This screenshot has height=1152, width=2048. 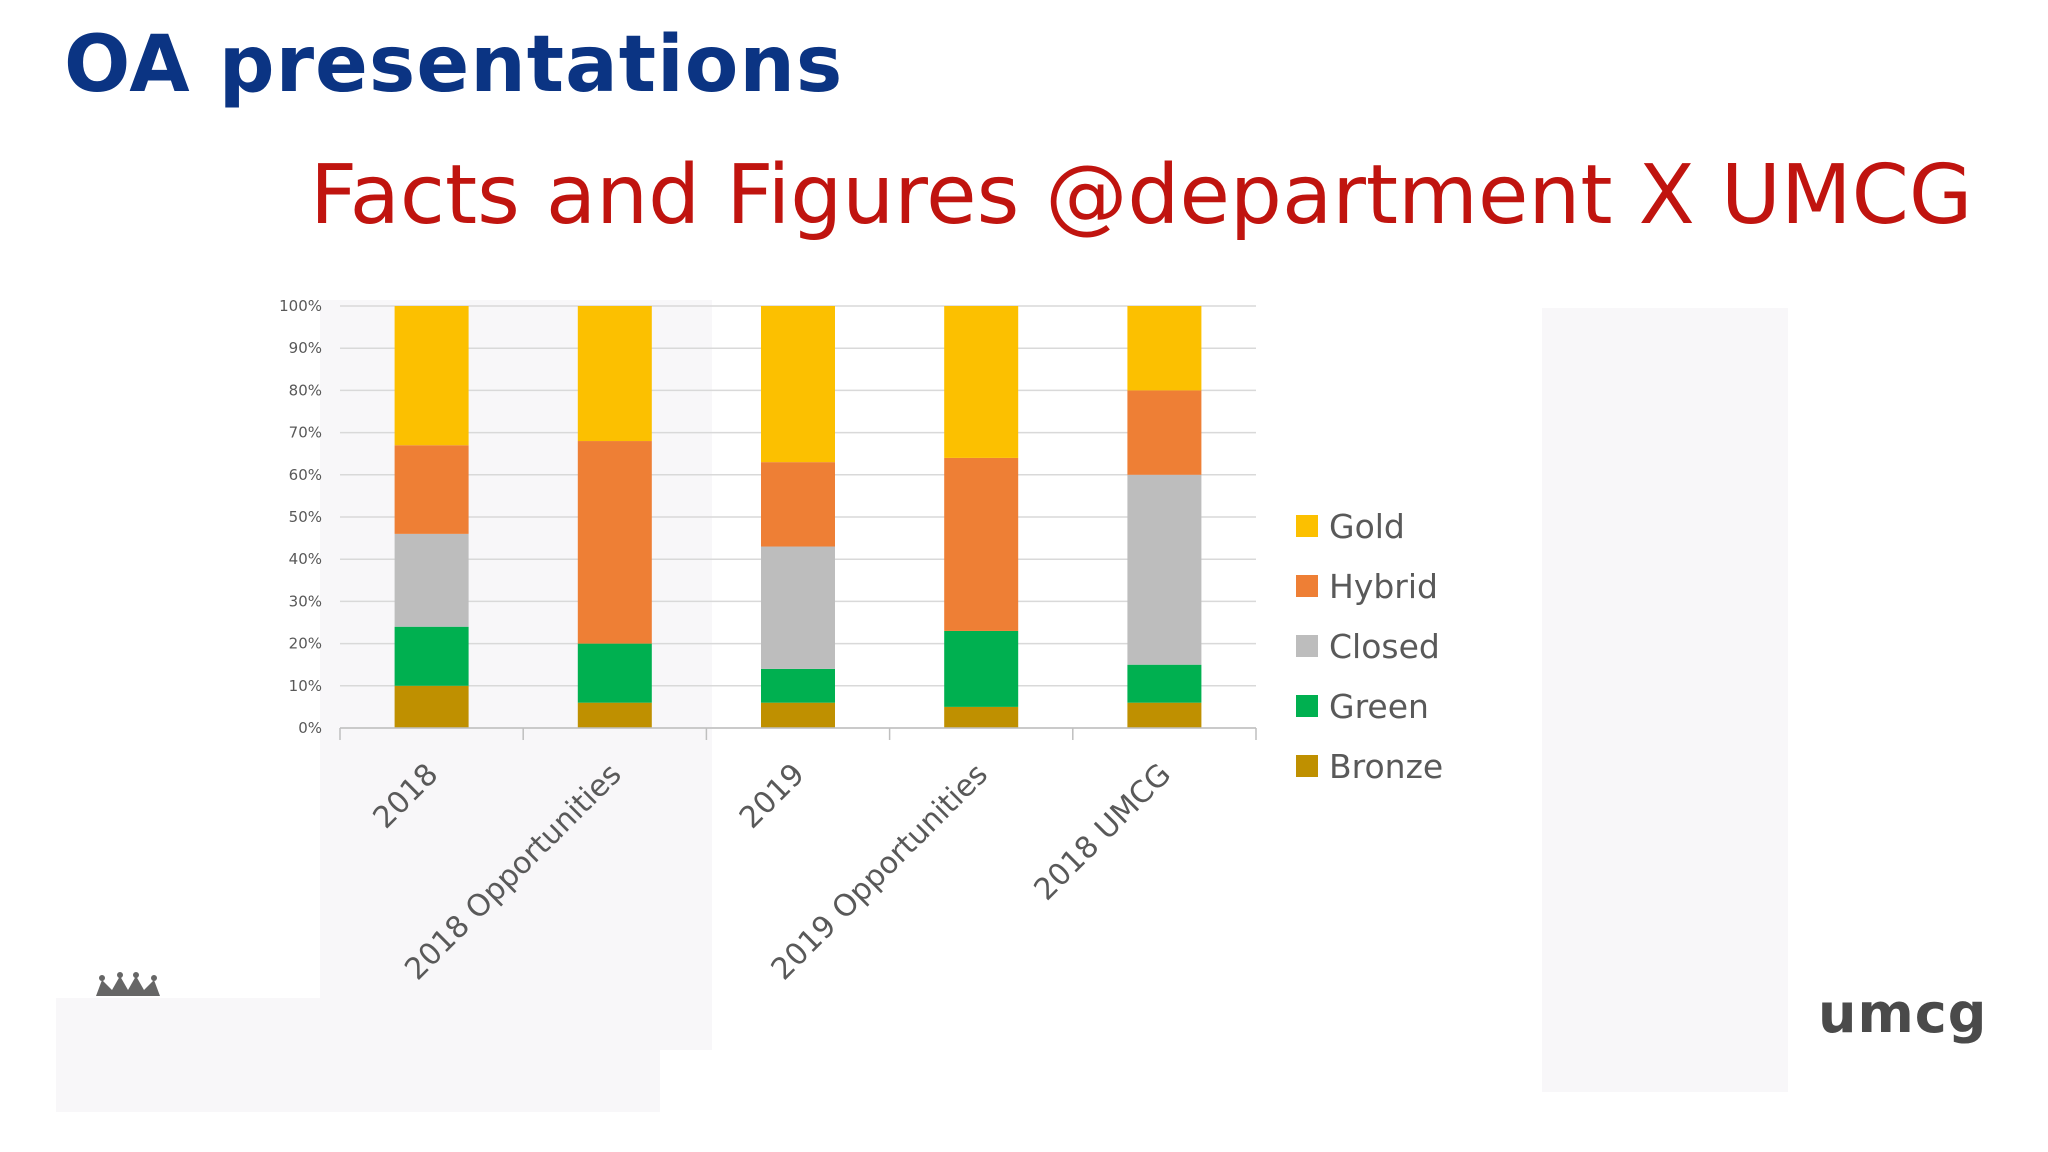 I want to click on x-tick-label: 2019, so click(x=772, y=796).